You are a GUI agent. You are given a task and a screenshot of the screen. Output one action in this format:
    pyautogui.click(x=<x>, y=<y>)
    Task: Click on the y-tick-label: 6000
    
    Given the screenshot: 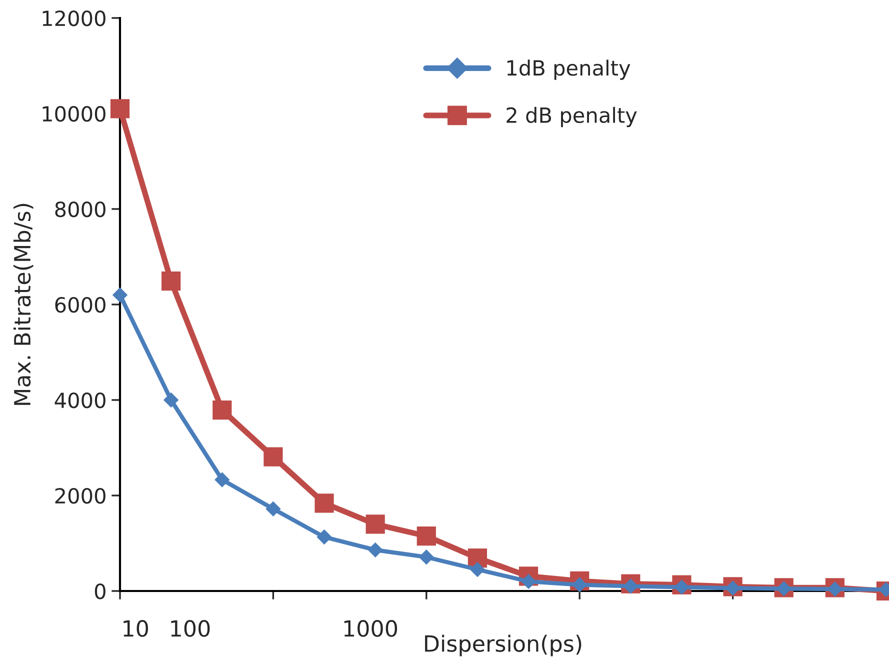 What is the action you would take?
    pyautogui.click(x=80, y=304)
    